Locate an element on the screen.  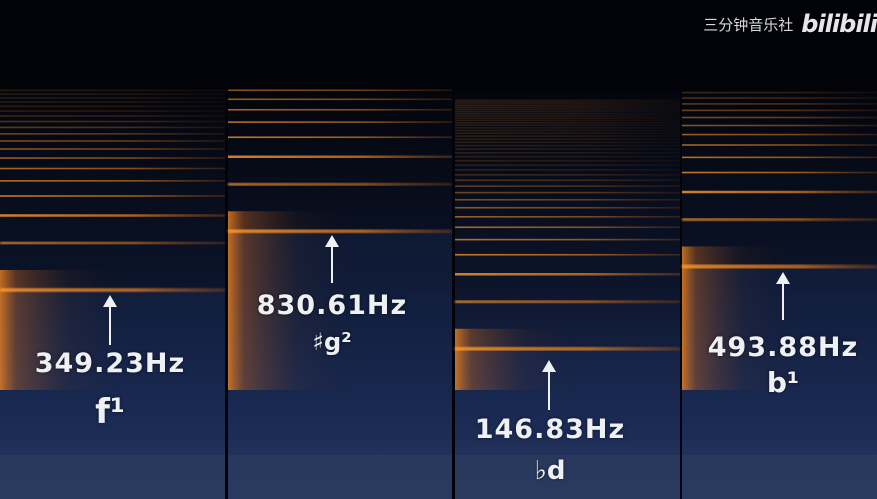
watermark: 三分钟音乐社 bilibili is located at coordinates (790, 24).